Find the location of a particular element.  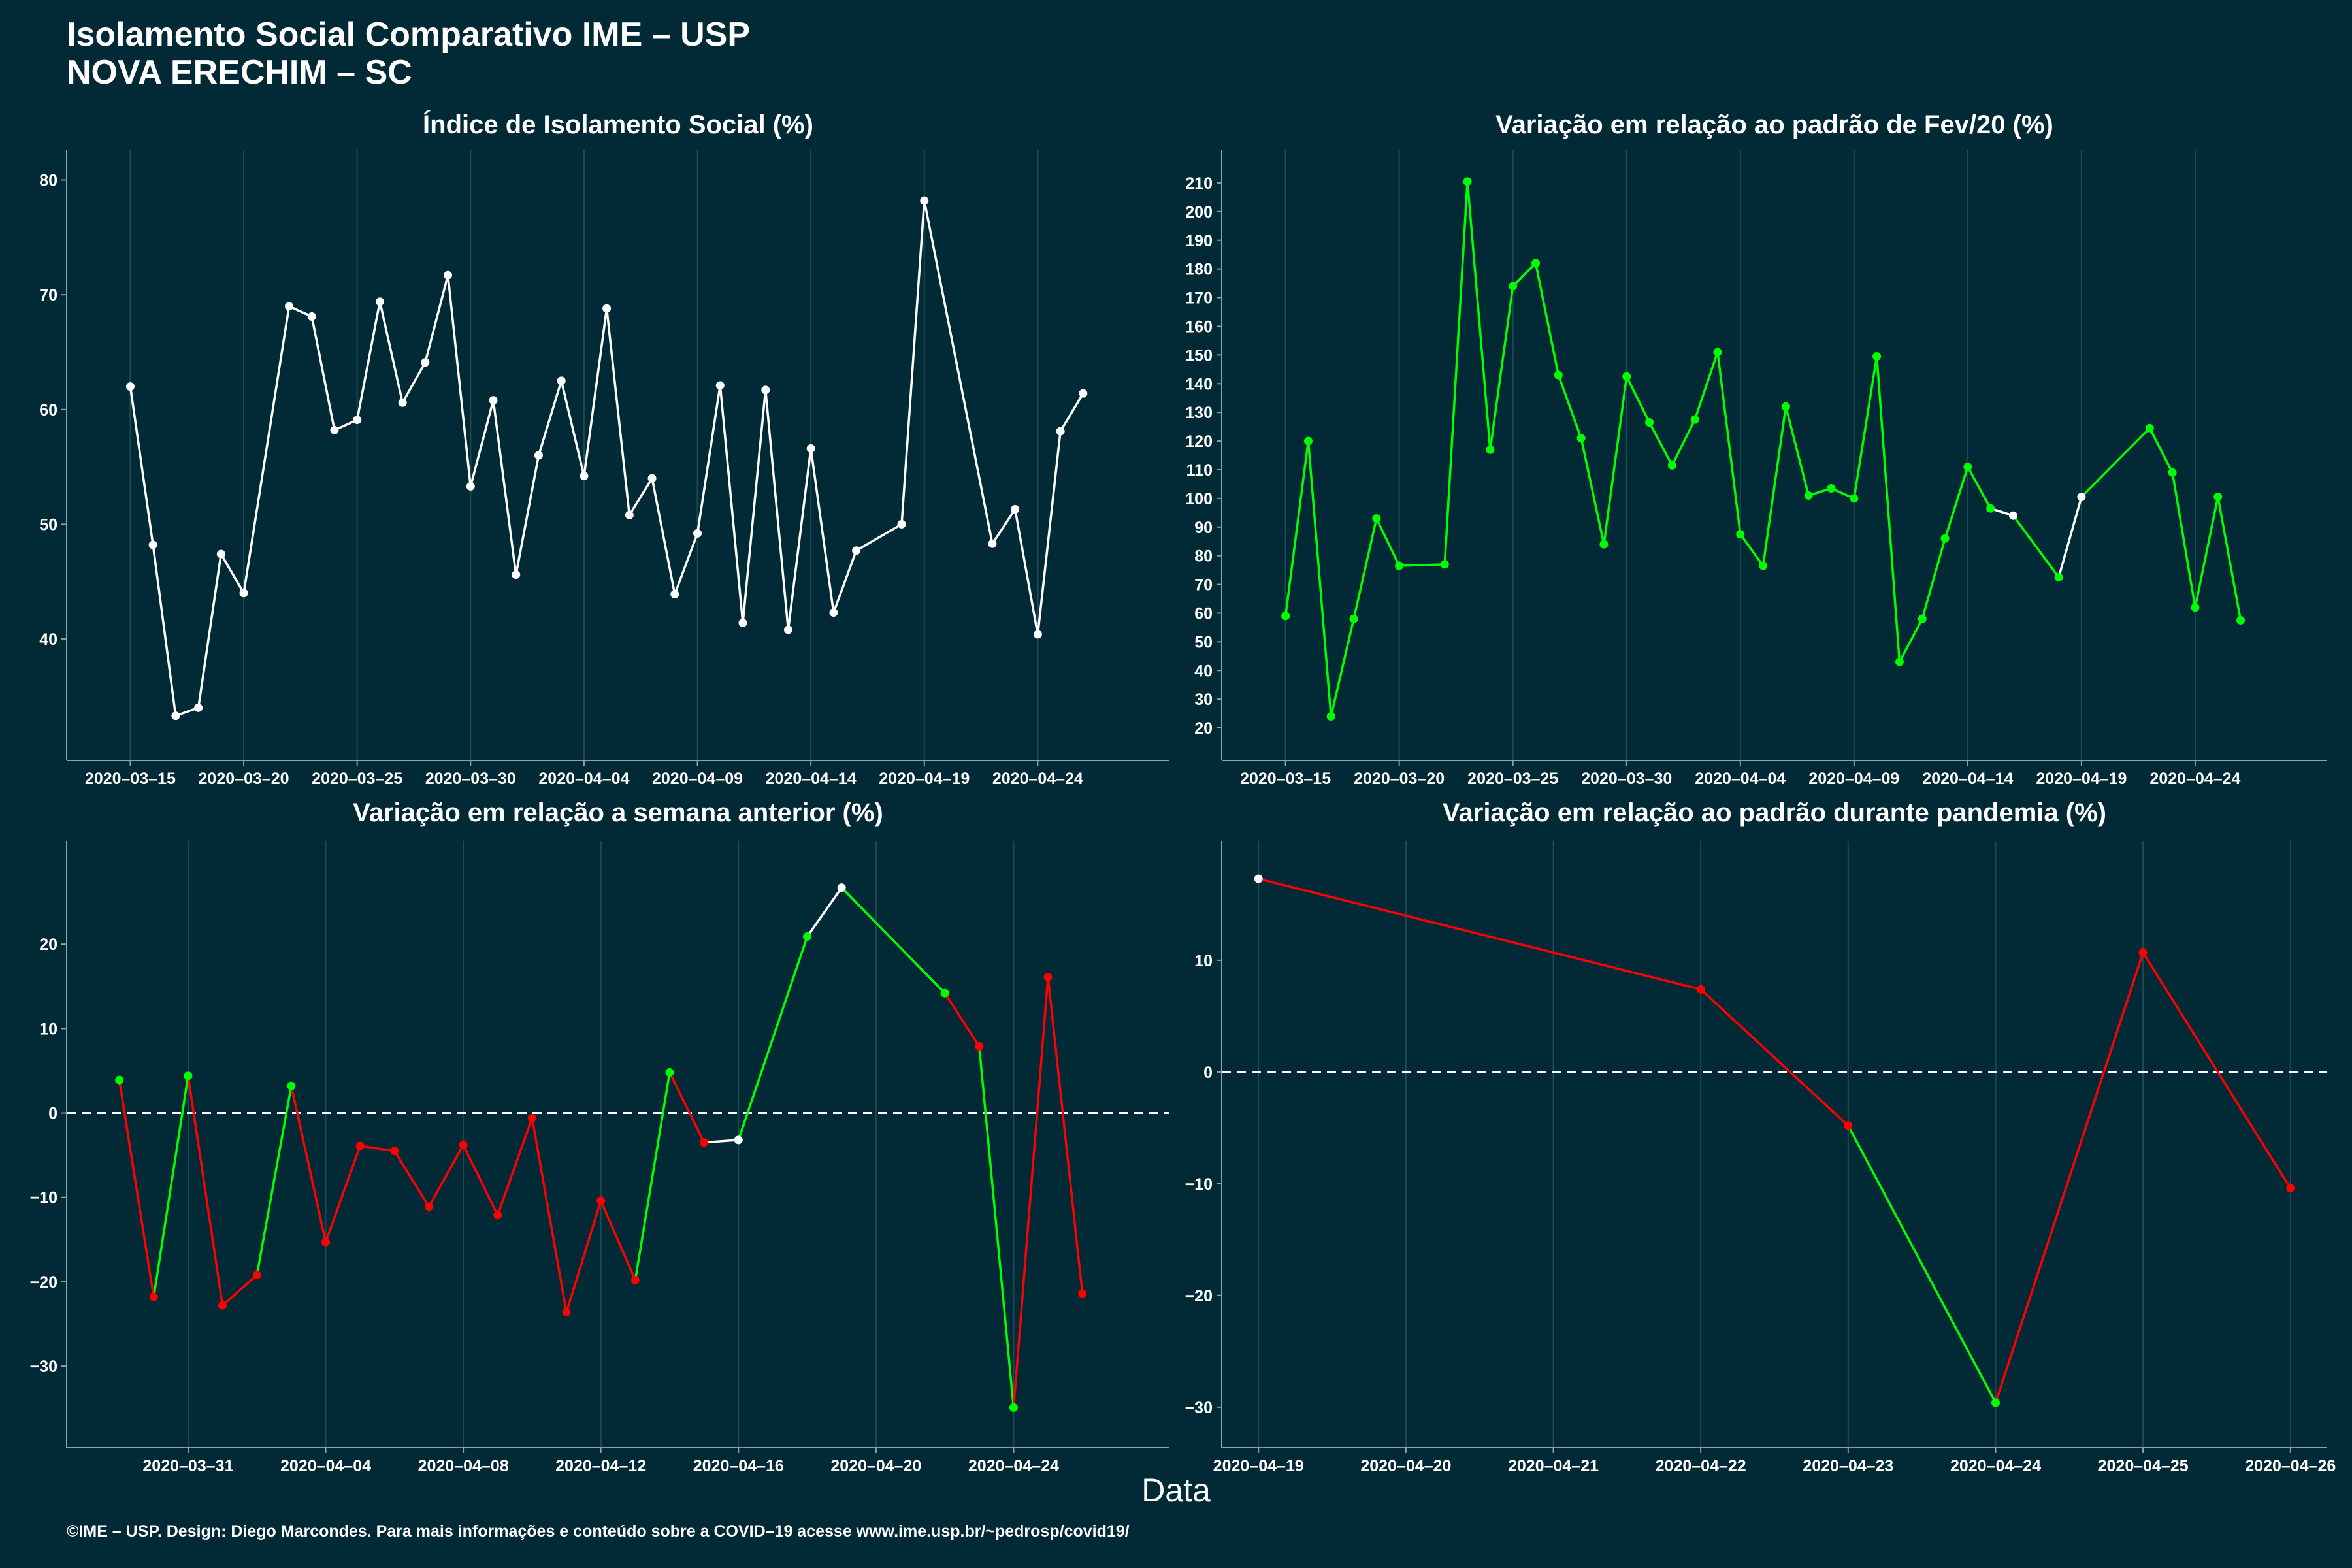

x-axis-title: Data is located at coordinates (1176, 1490).